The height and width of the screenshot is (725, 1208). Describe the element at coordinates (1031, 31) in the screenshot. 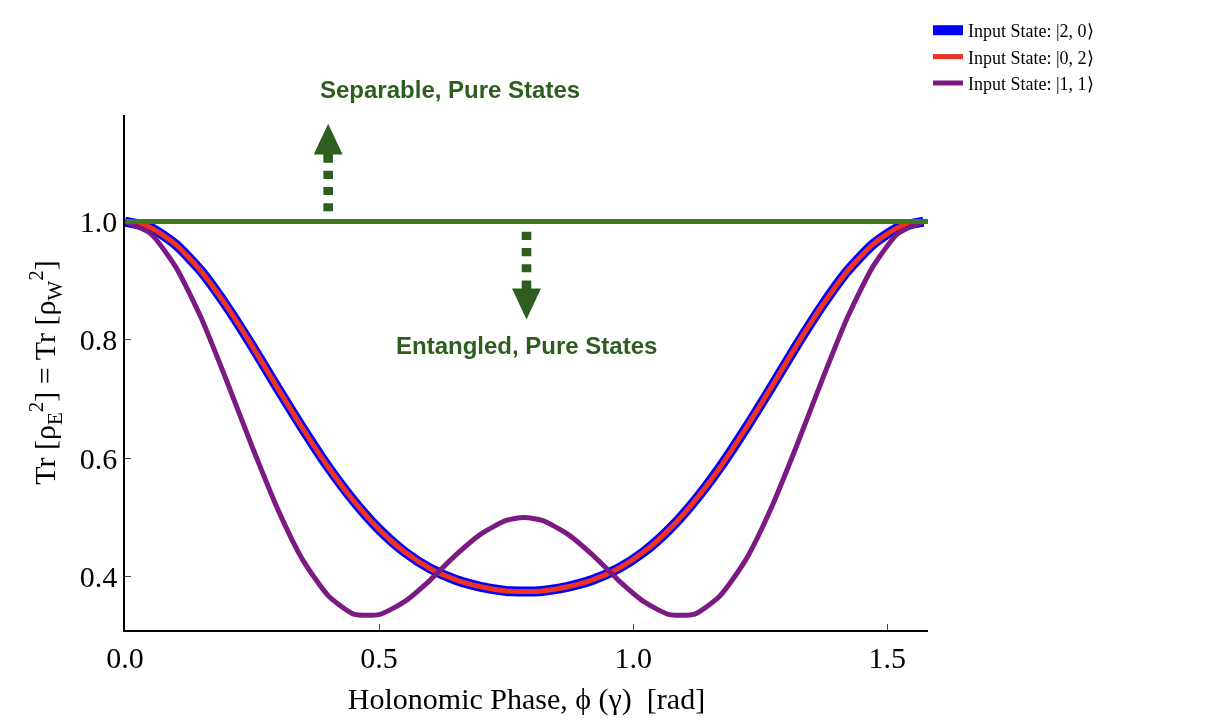

I see `legend-label: Input State: |2, 0⟩` at that location.